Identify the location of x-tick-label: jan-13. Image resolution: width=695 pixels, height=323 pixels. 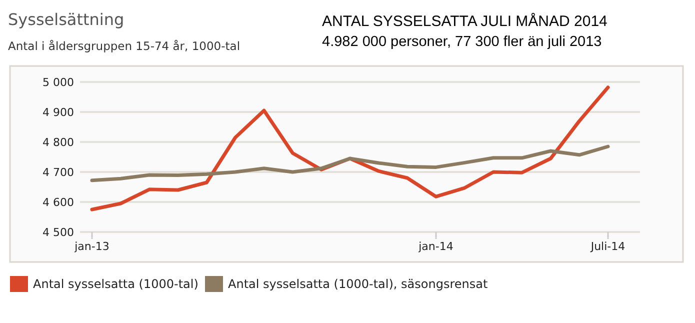
(92, 246).